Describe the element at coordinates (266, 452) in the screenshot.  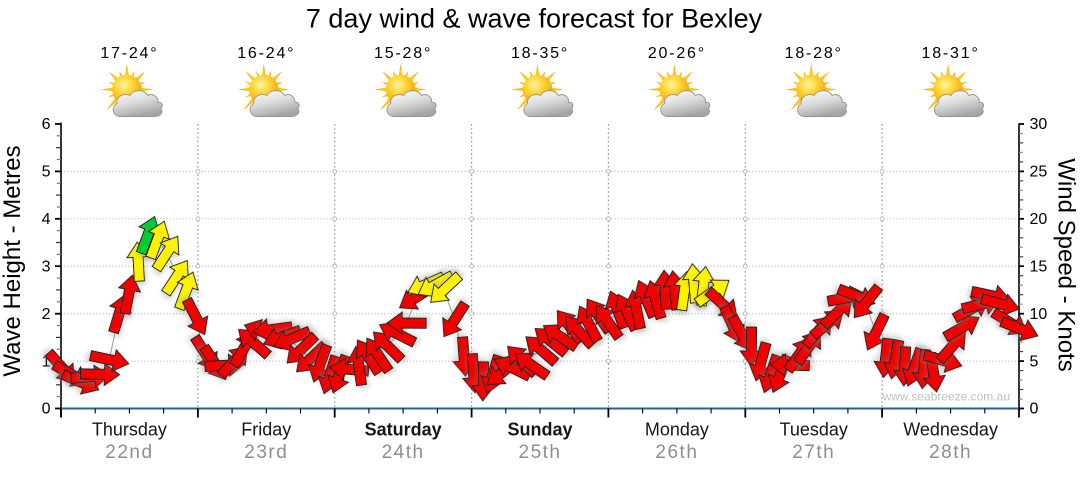
I see `svg-text: 23rd` at that location.